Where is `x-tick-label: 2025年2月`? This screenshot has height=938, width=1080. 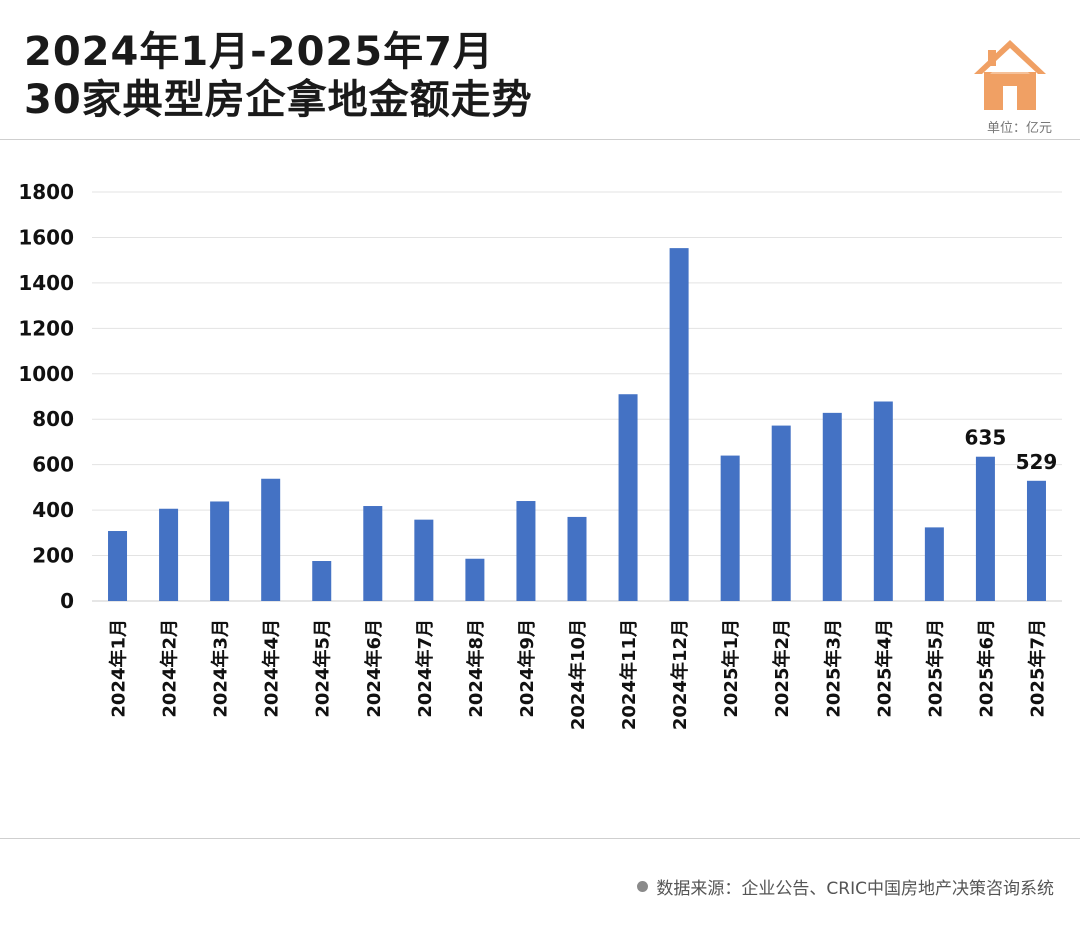
x-tick-label: 2025年2月 is located at coordinates (782, 668).